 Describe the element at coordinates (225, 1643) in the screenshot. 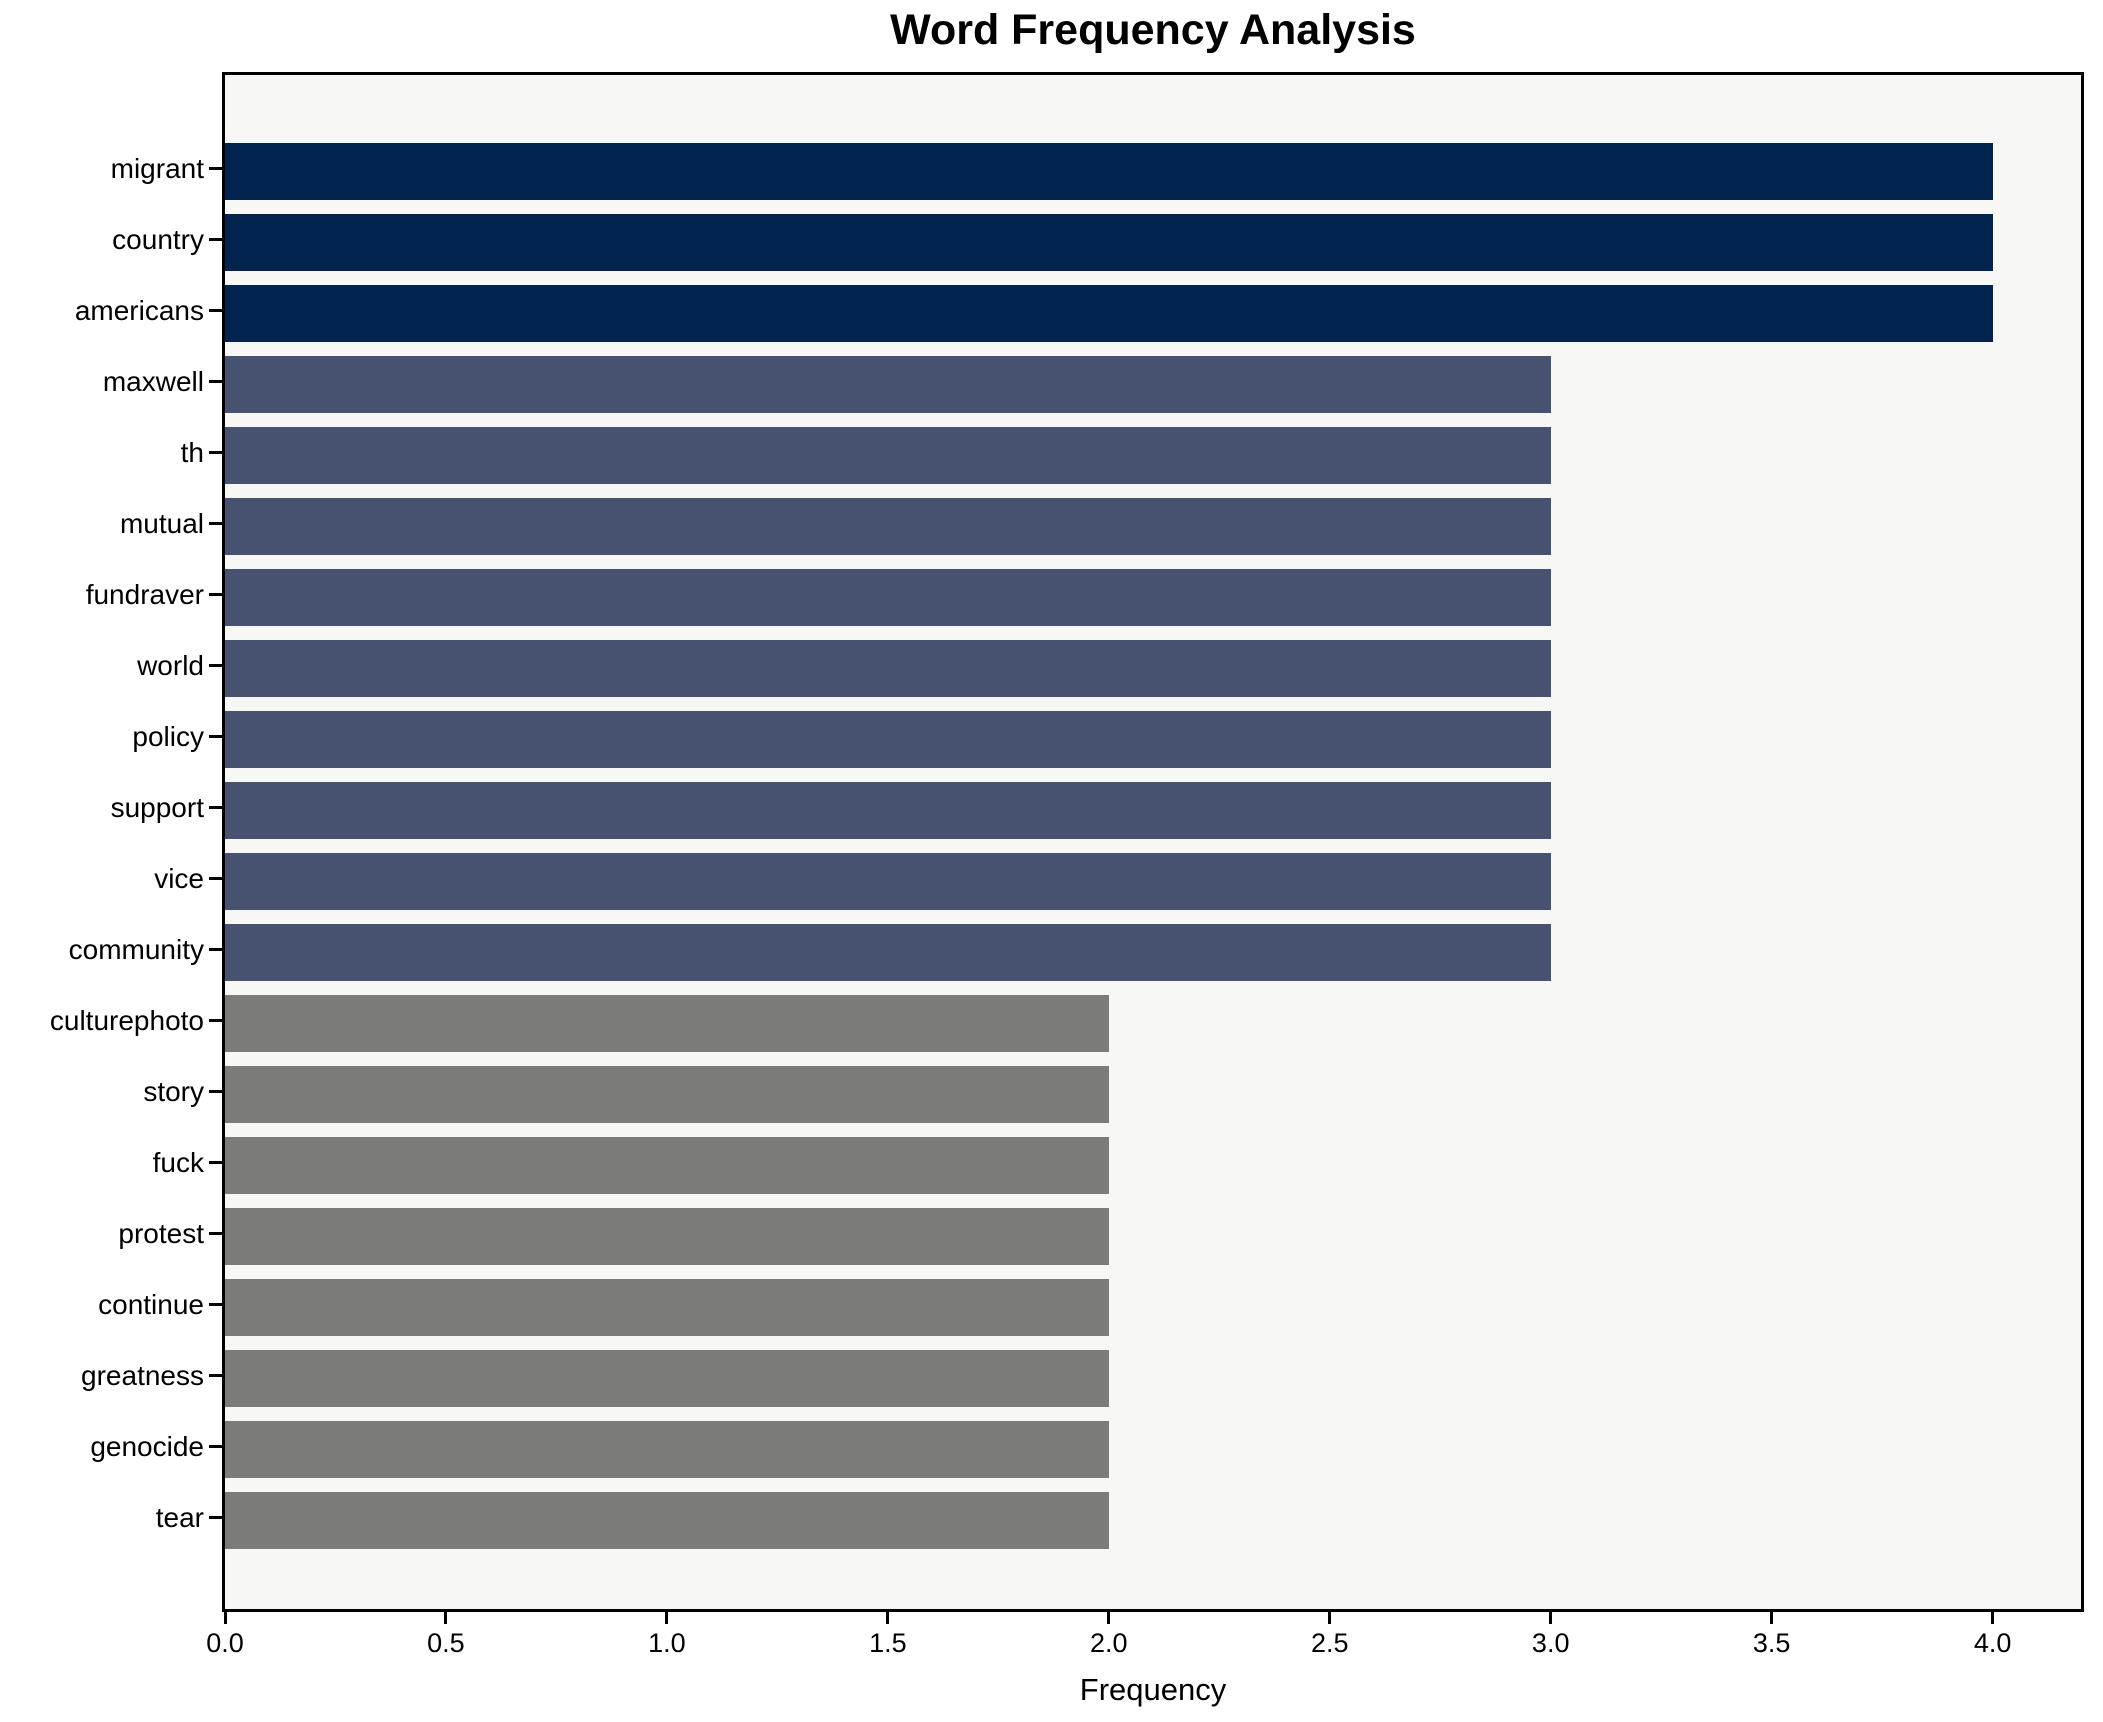

I see `x-tick-label-0.0: 0.0` at that location.